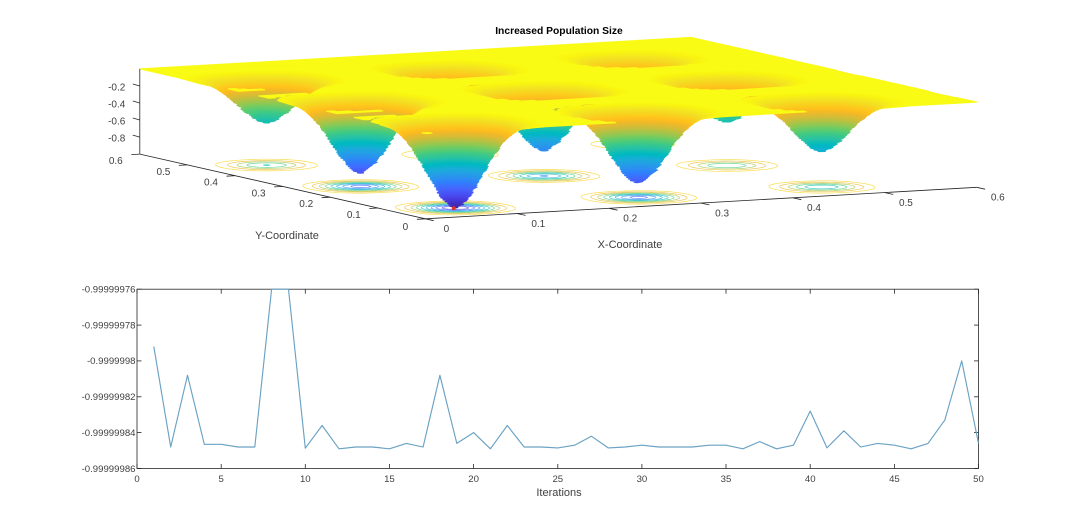  What do you see at coordinates (726, 479) in the screenshot?
I see `svg-text: 35` at bounding box center [726, 479].